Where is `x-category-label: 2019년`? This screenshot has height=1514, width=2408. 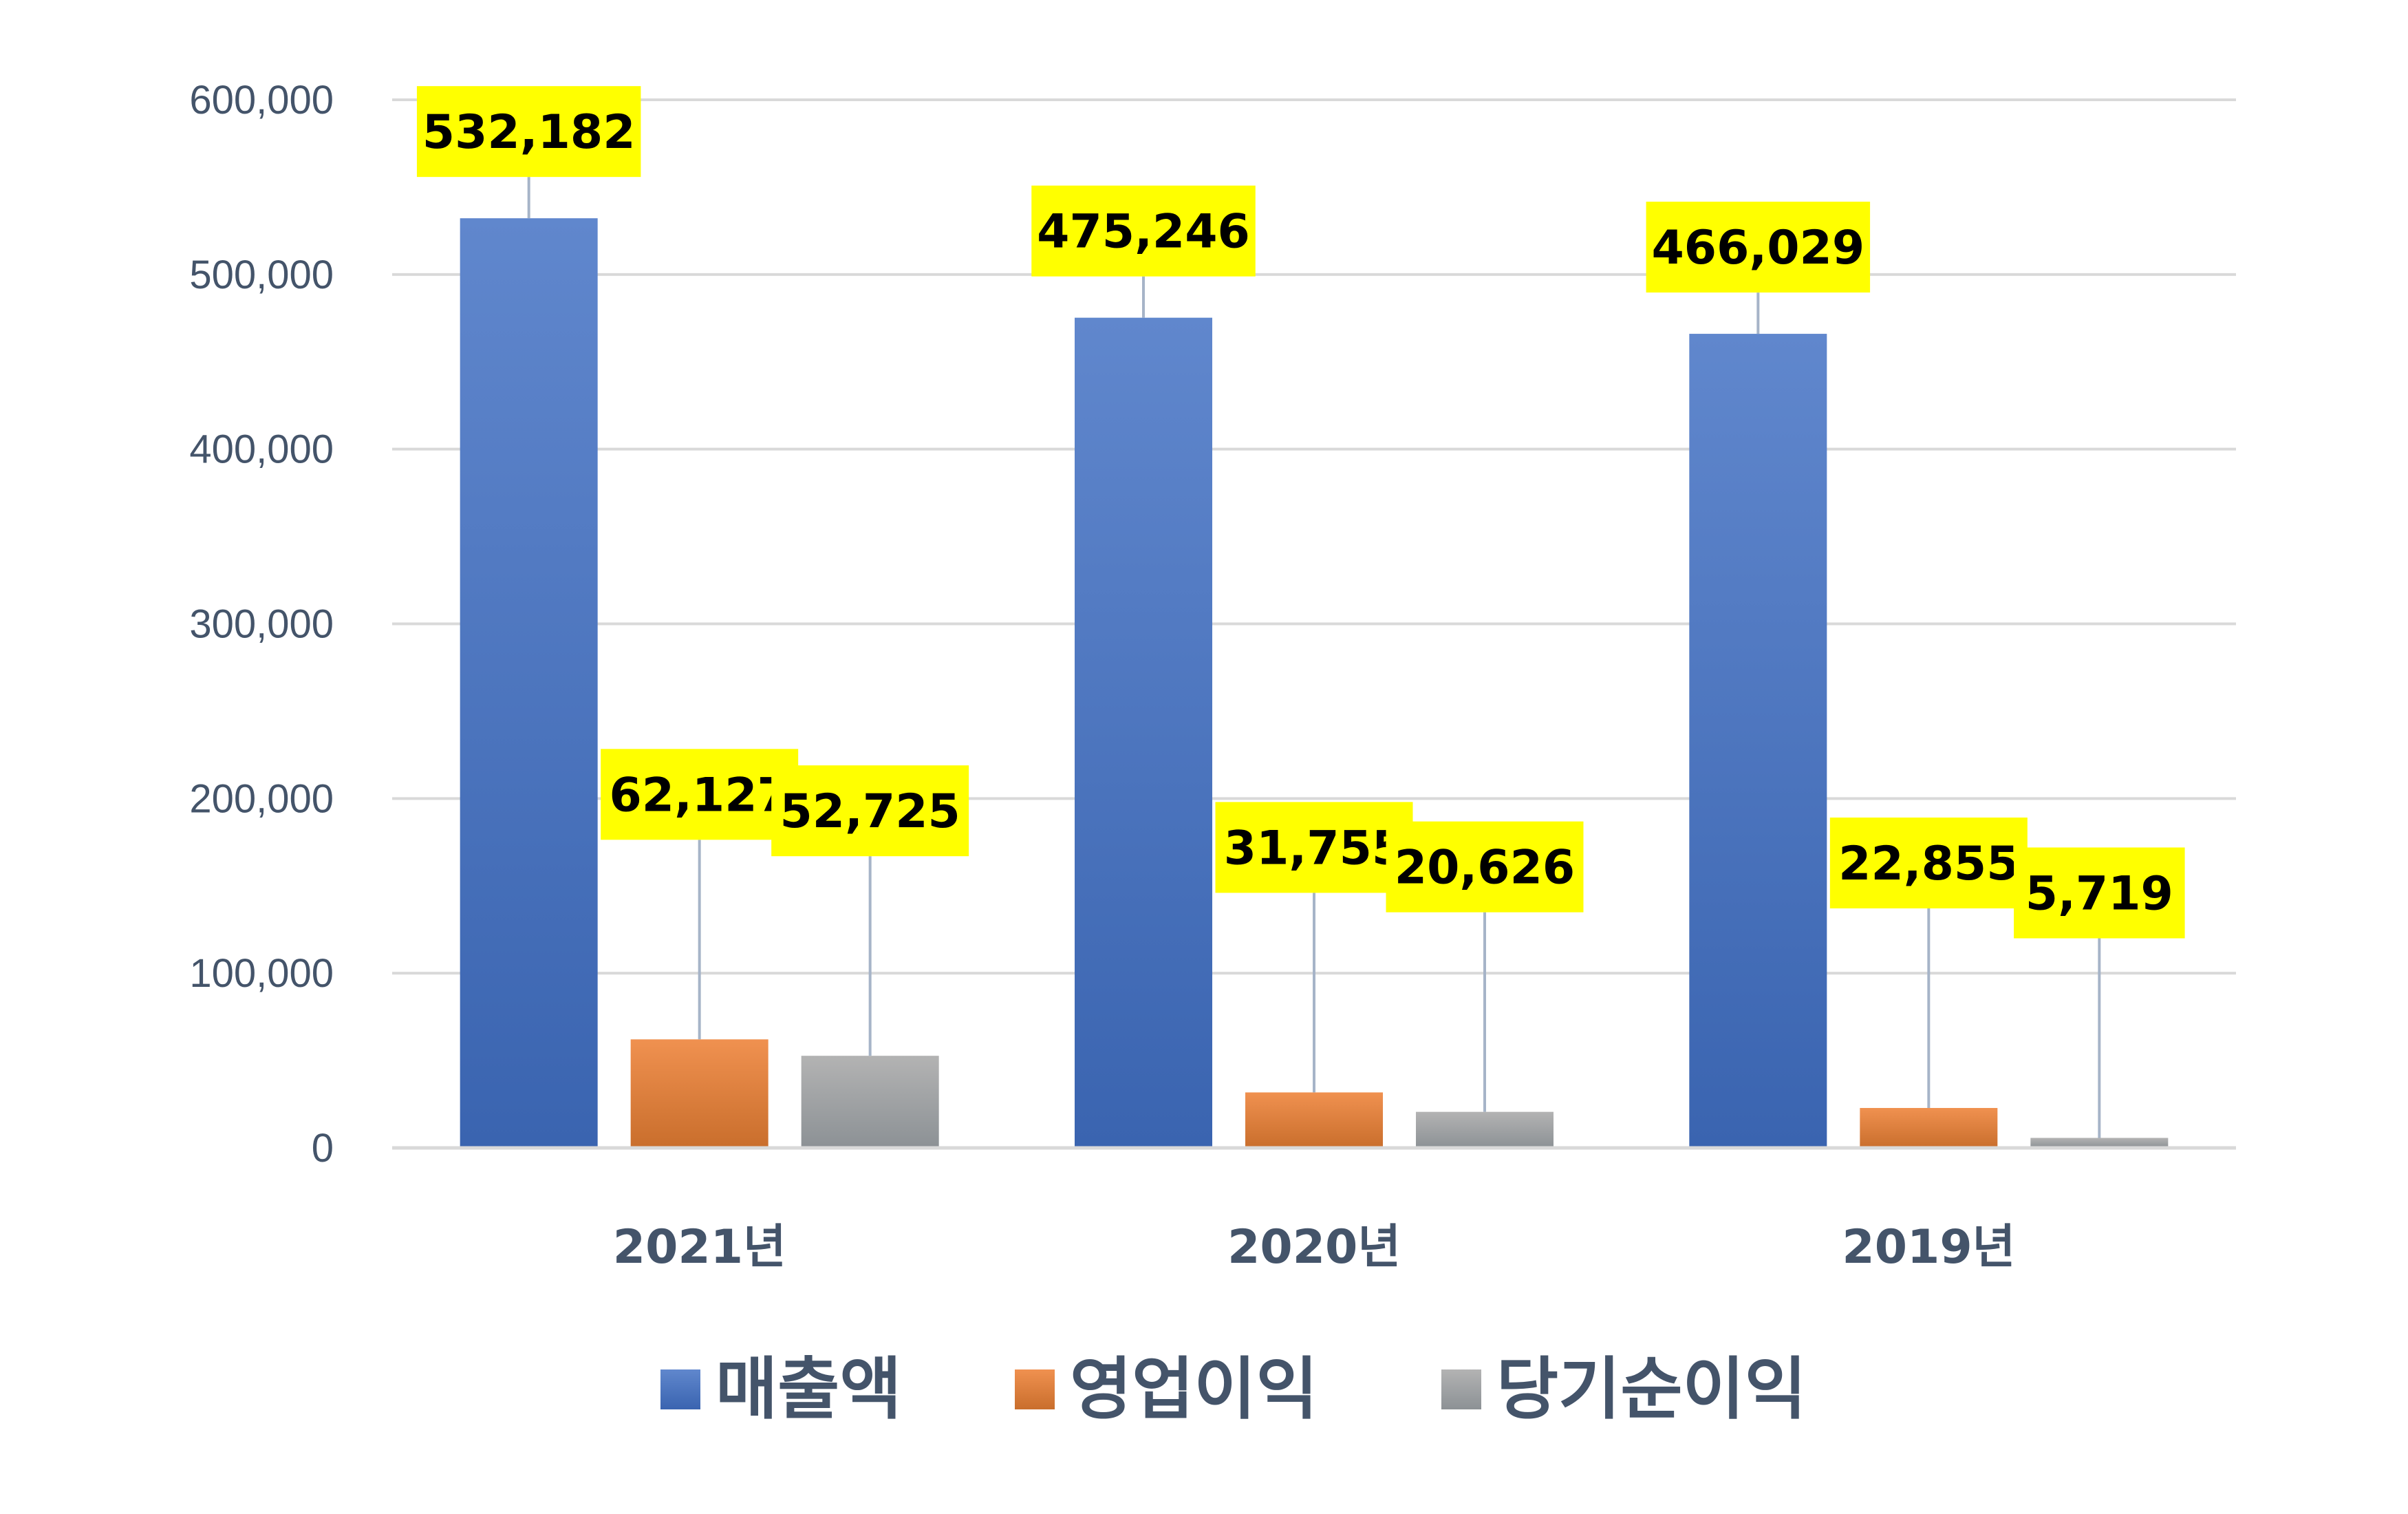 x-category-label: 2019년 is located at coordinates (1928, 1247).